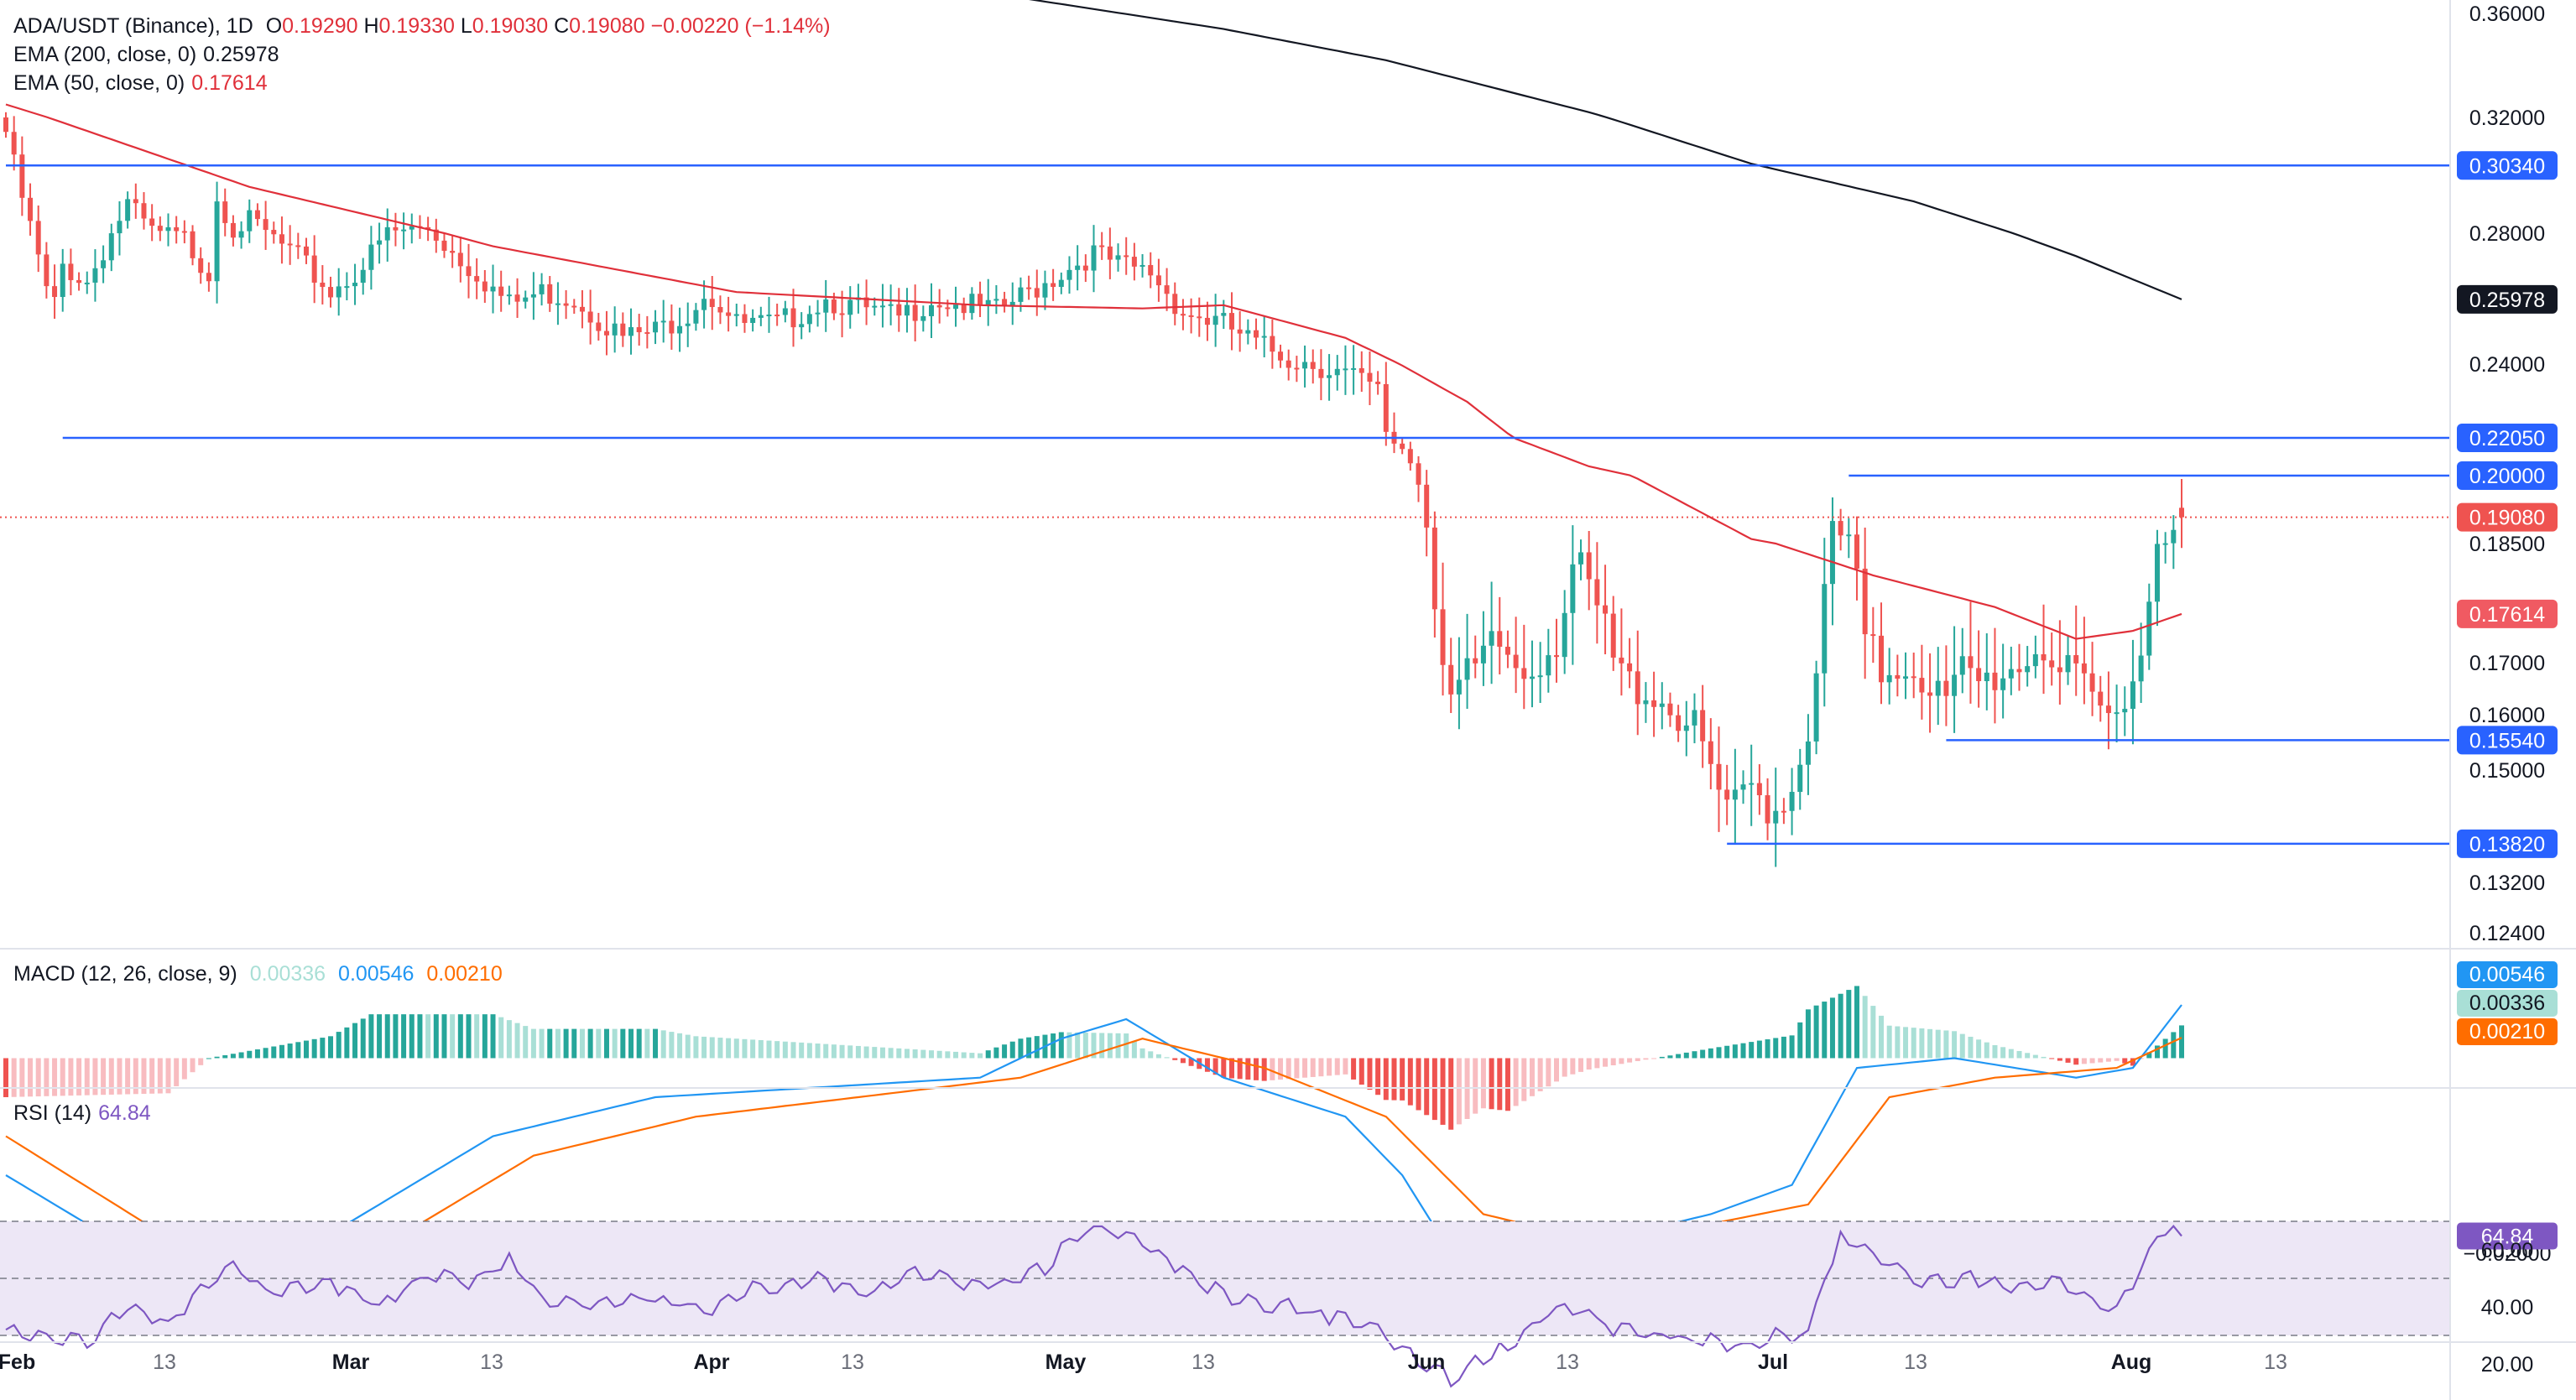 This screenshot has width=2576, height=1400. What do you see at coordinates (1288, 1088) in the screenshot?
I see `pane-separator-rsi` at bounding box center [1288, 1088].